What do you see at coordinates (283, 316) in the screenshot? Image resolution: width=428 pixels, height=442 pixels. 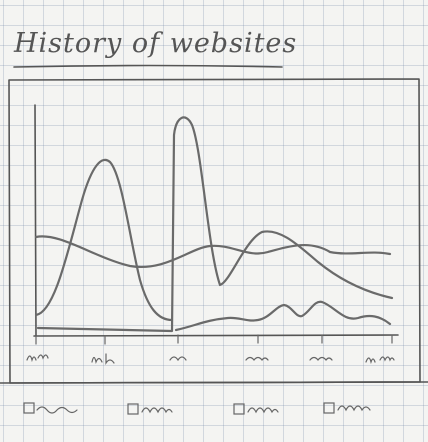 I see `curve-d` at bounding box center [283, 316].